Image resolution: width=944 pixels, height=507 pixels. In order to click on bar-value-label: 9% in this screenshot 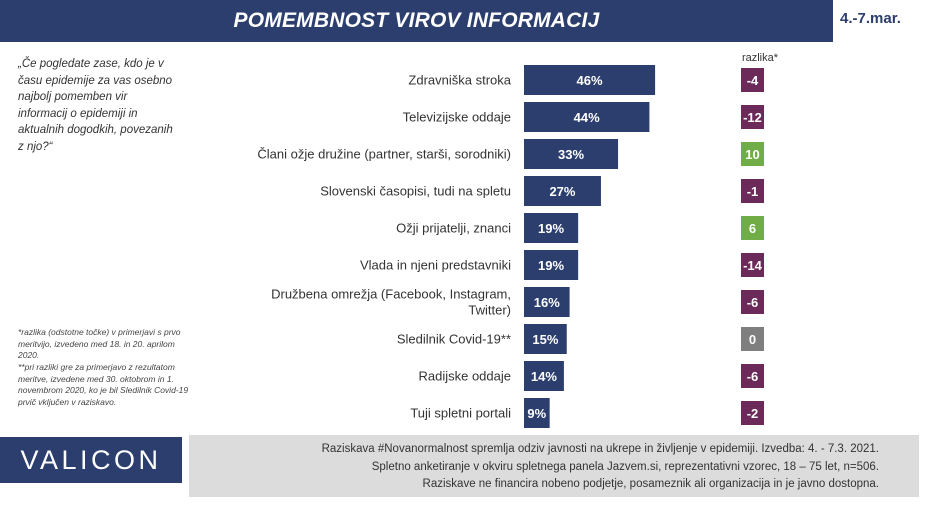, I will do `click(536, 413)`.